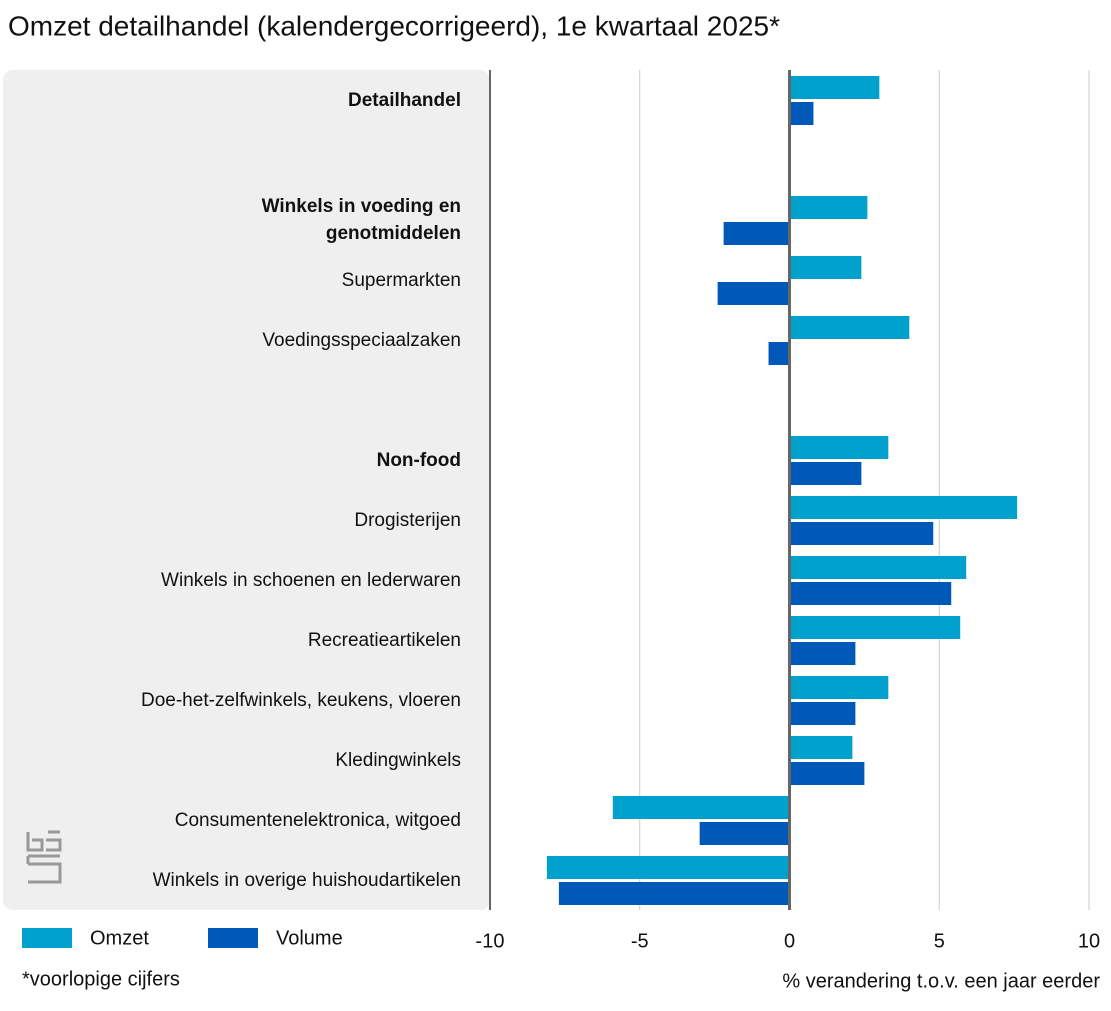 The image size is (1111, 1011). I want to click on y-tick-label: Detailhandel, so click(404, 100).